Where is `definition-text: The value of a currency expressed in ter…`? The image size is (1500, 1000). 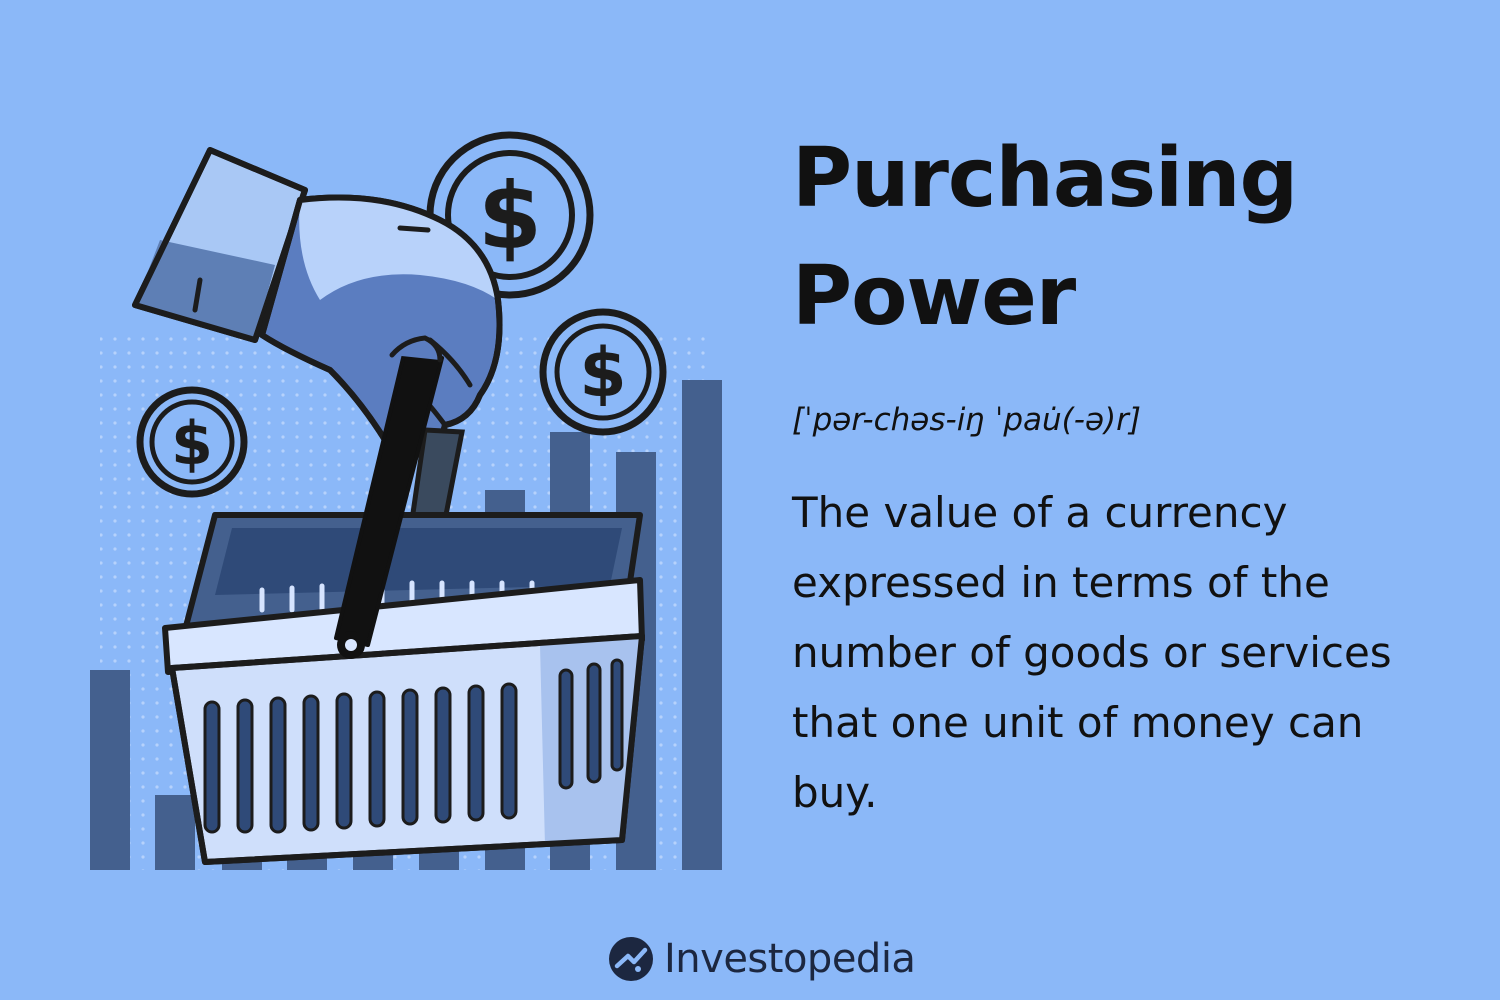 definition-text: The value of a currency expressed in ter… is located at coordinates (1092, 652).